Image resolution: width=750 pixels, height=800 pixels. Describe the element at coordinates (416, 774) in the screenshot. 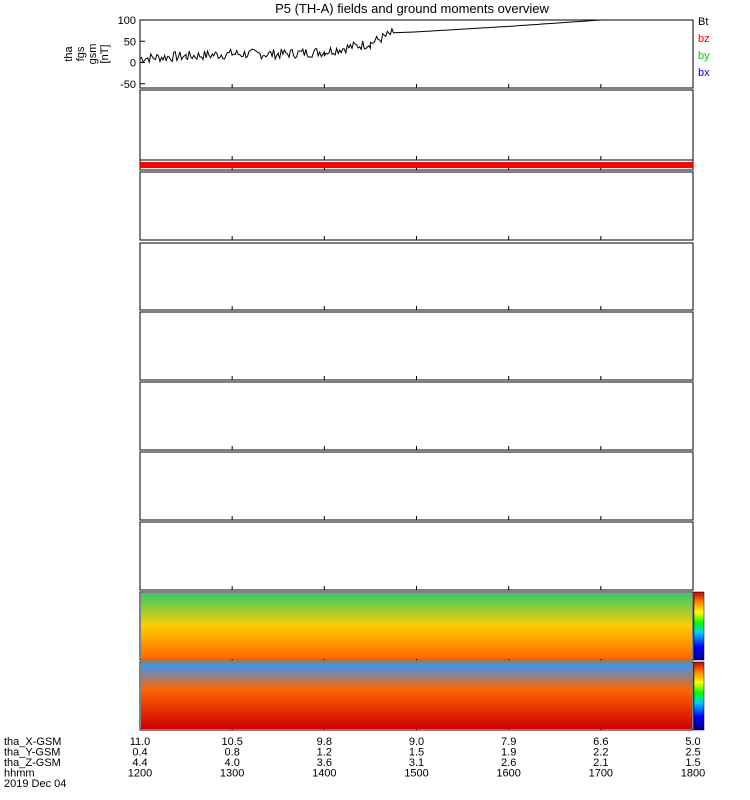

I see `xrow-value: 1500` at that location.